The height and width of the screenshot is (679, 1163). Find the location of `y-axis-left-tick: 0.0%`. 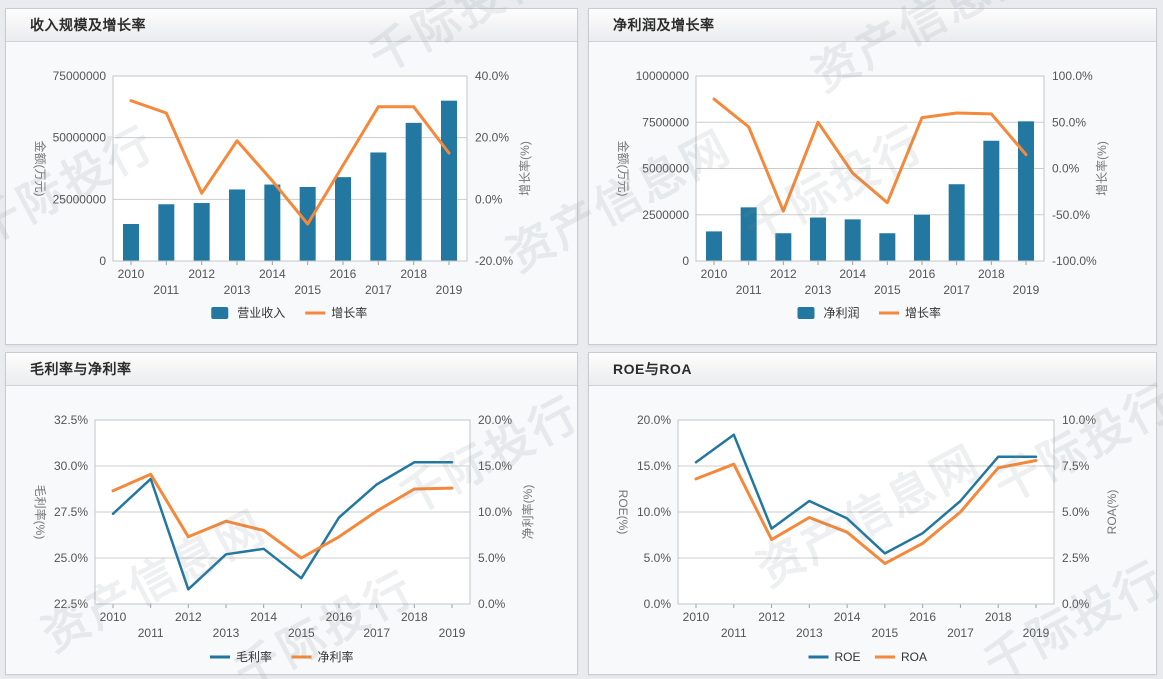

y-axis-left-tick: 0.0% is located at coordinates (658, 604).